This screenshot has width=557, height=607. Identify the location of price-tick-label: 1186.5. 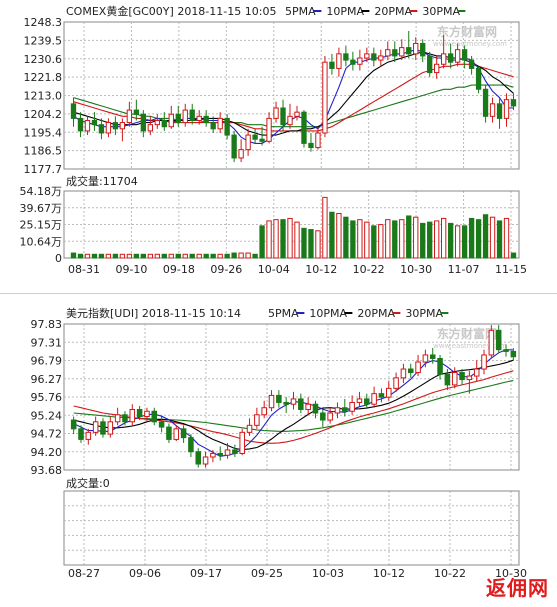
(43, 151).